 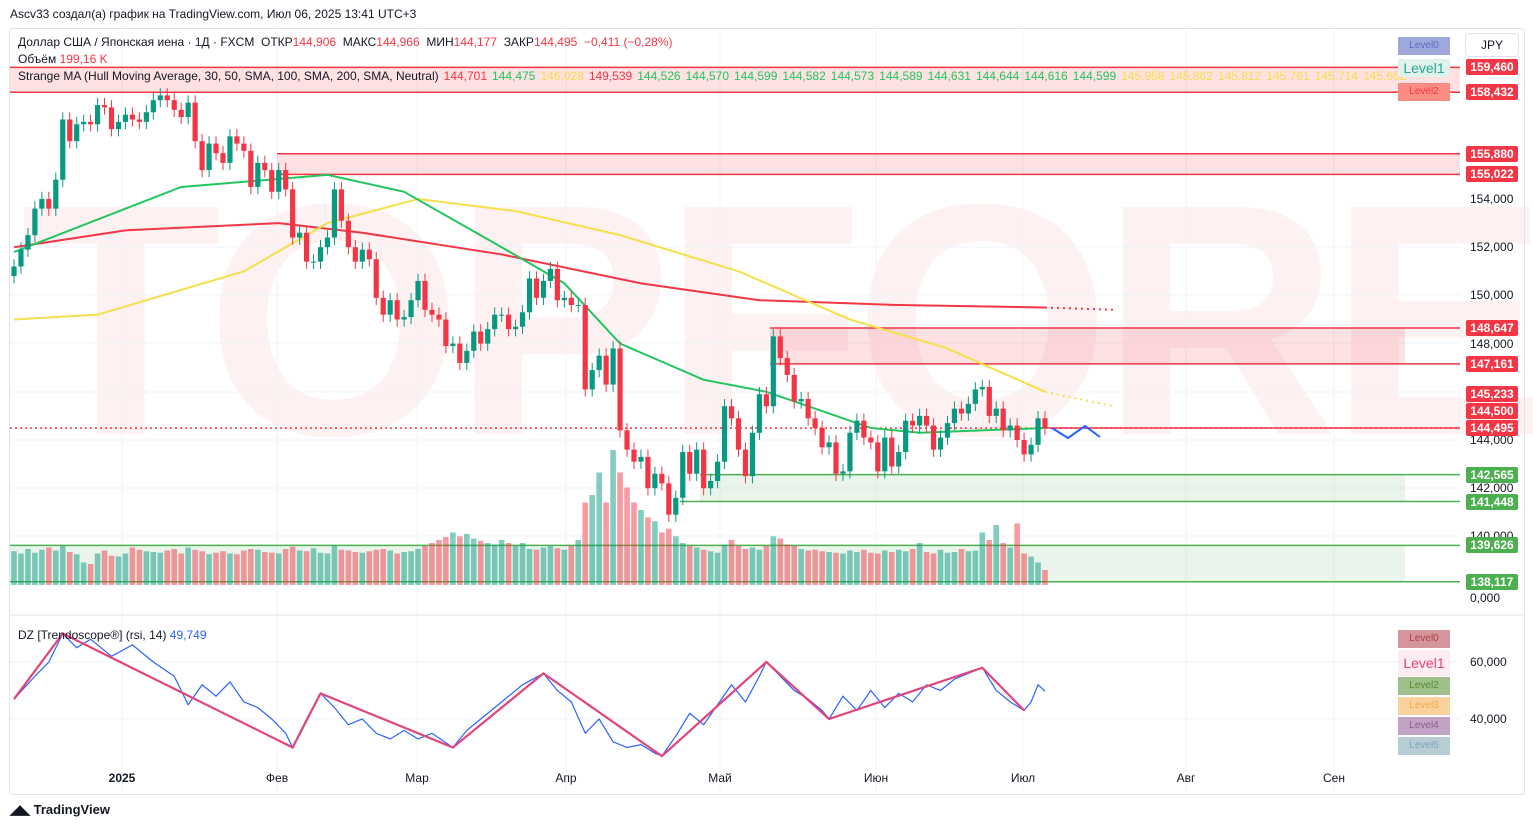 I want to click on level1-box: Level1, so click(x=1424, y=68).